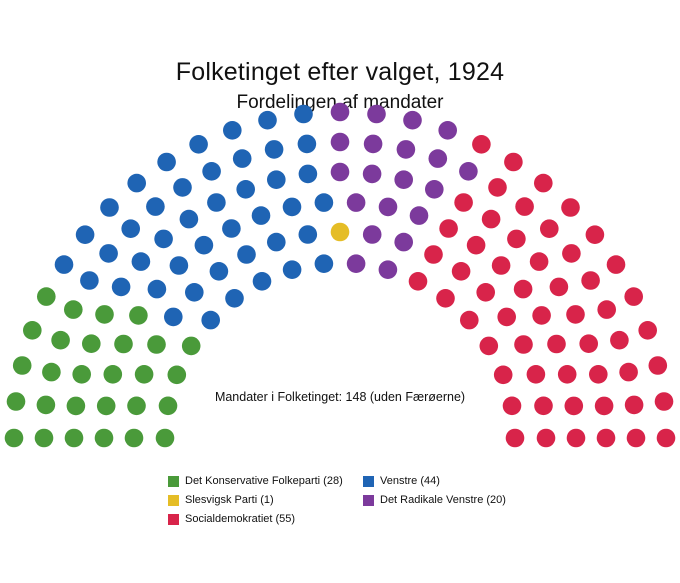  Describe the element at coordinates (340, 72) in the screenshot. I see `chart-title: Folketinget efter valget, 1924` at that location.